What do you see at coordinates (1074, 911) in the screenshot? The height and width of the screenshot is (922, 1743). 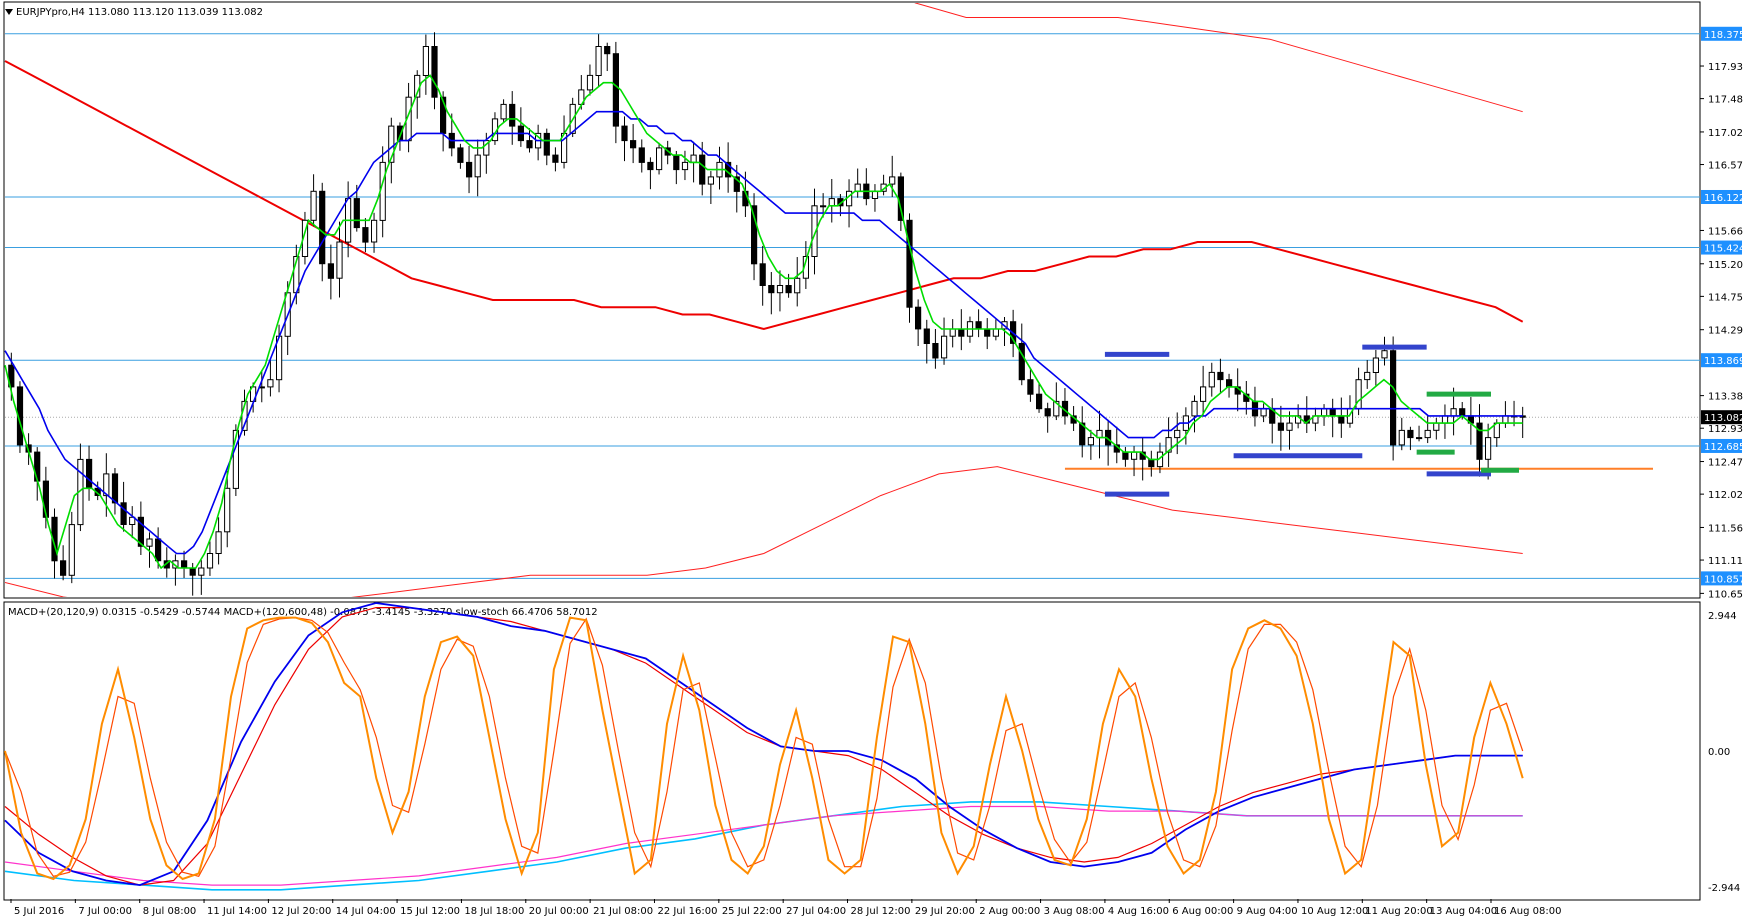 I see `time-tick-label: 3 Aug 08:00` at bounding box center [1074, 911].